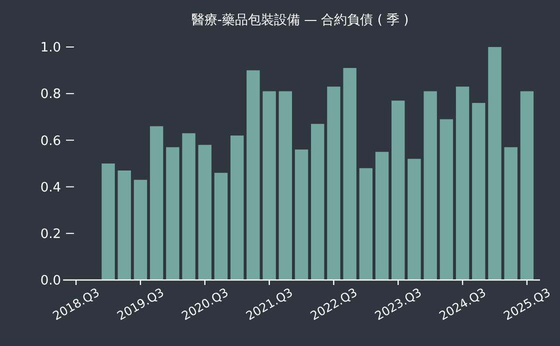  What do you see at coordinates (50, 234) in the screenshot?
I see `y-tick-label: 0.2` at bounding box center [50, 234].